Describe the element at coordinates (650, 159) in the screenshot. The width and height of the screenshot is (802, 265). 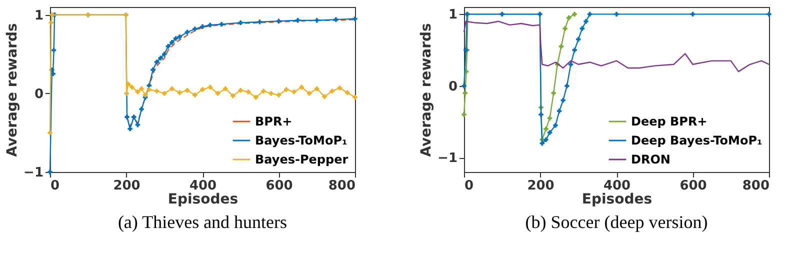
I see `legend-label: DRON` at that location.